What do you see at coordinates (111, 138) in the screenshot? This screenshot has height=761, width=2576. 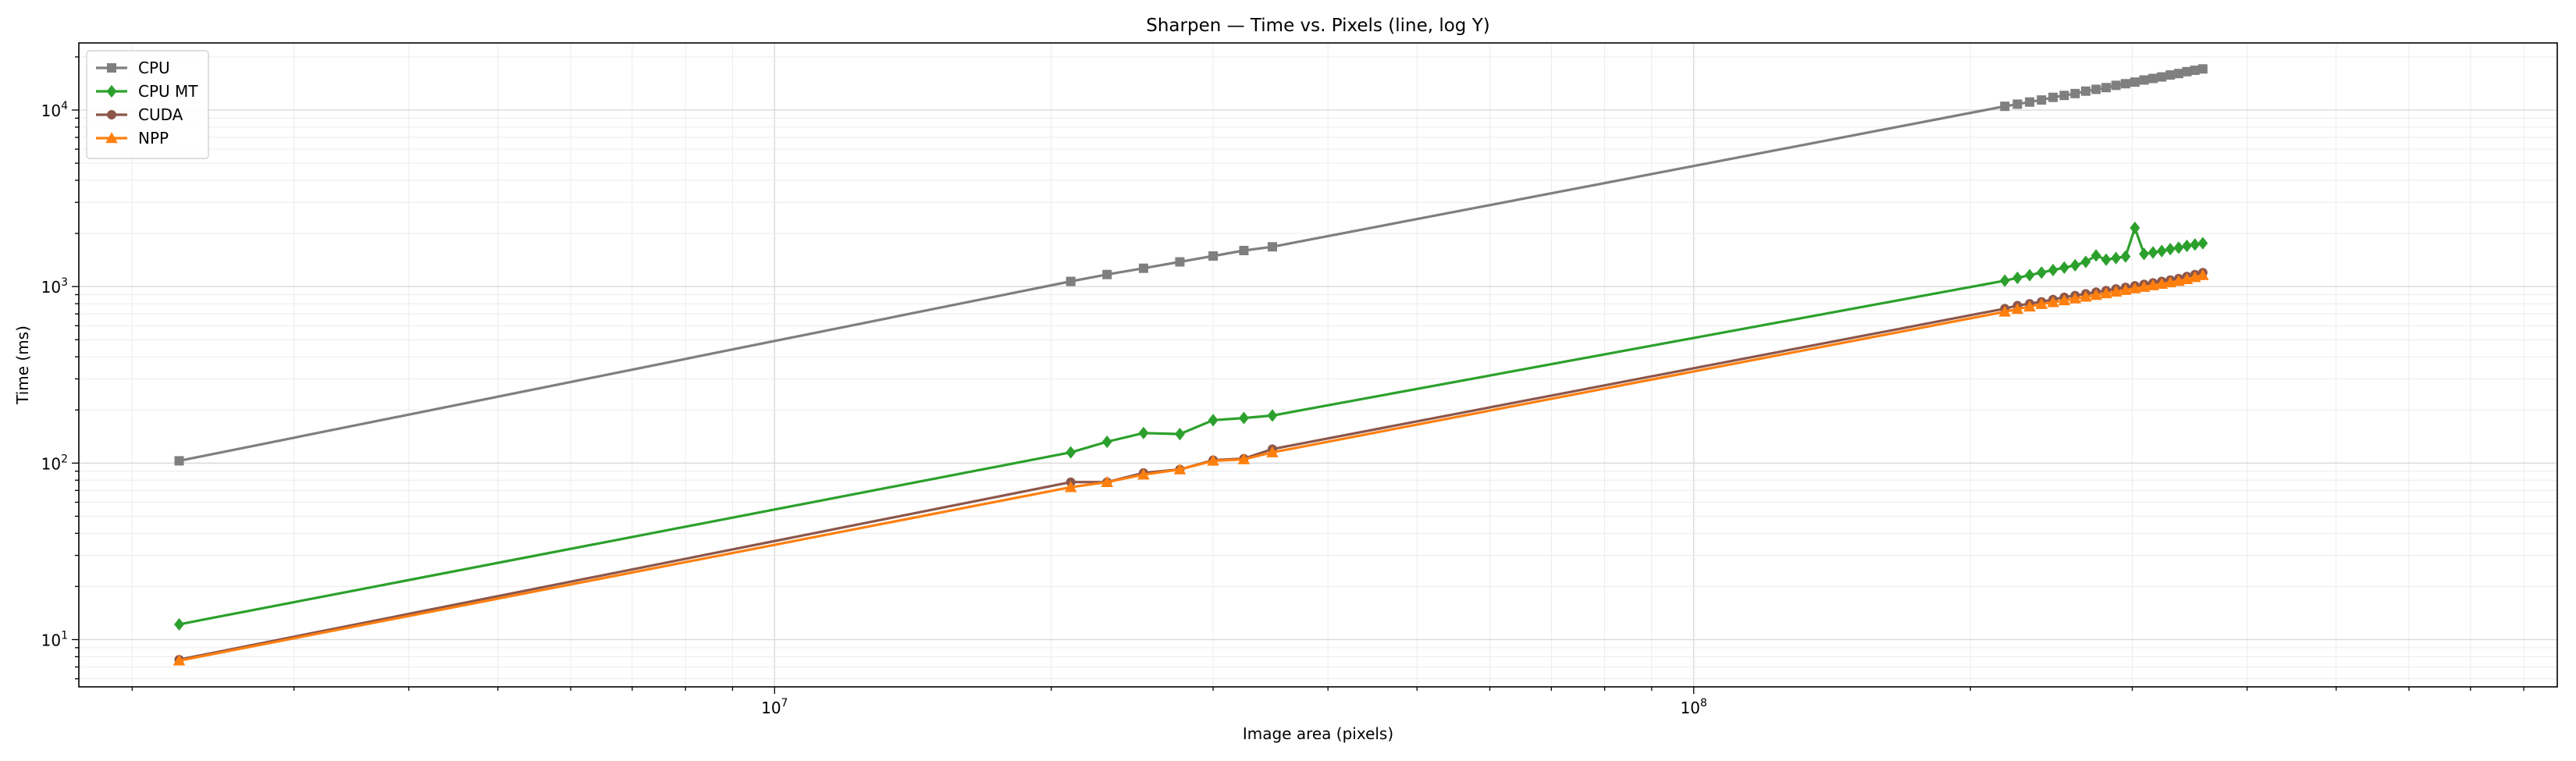 I see `legend-marker-npp` at bounding box center [111, 138].